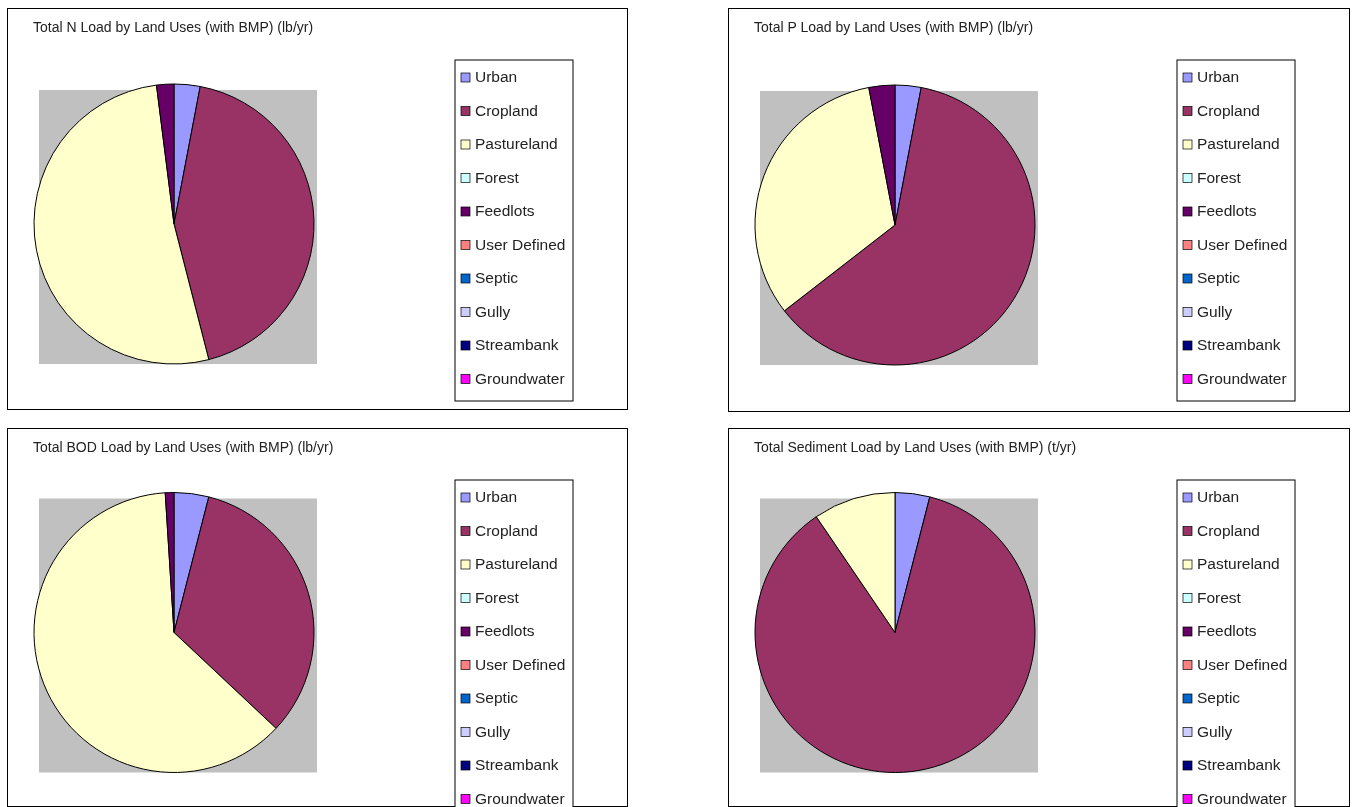 The height and width of the screenshot is (807, 1357). Describe the element at coordinates (173, 27) in the screenshot. I see `chart-title: Total N Load by Land Uses (with BMP) (lb/yr)` at that location.